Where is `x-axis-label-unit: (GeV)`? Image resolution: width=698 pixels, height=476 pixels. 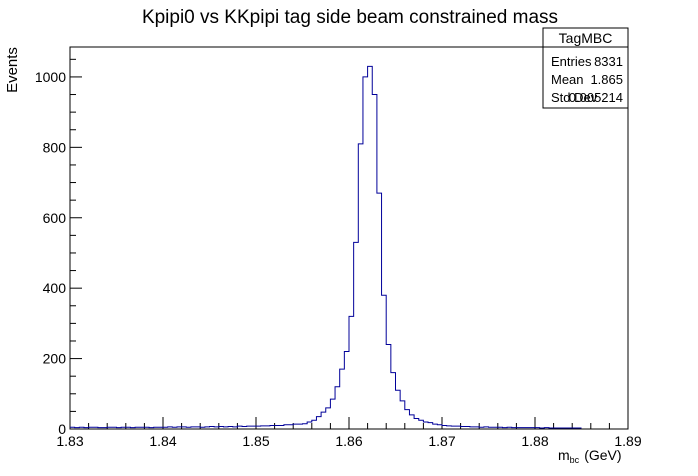 x-axis-label-unit: (GeV) is located at coordinates (602, 455).